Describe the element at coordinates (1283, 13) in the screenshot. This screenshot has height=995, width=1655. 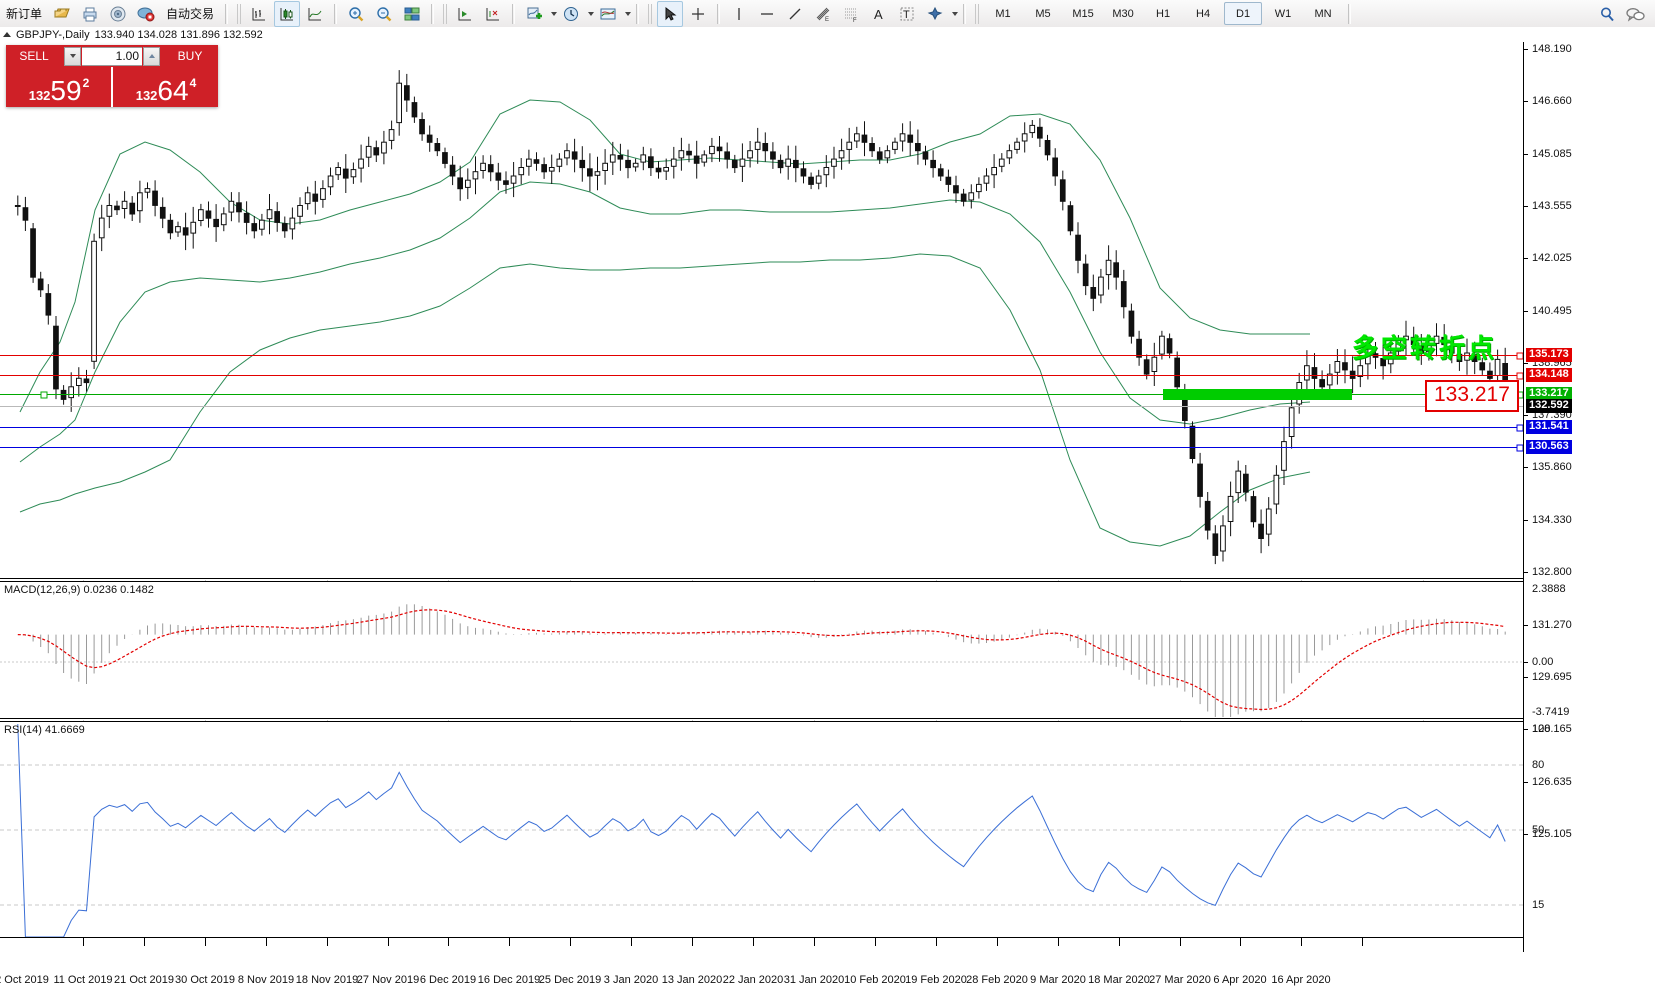
I see `timeframe-w1: W1` at that location.